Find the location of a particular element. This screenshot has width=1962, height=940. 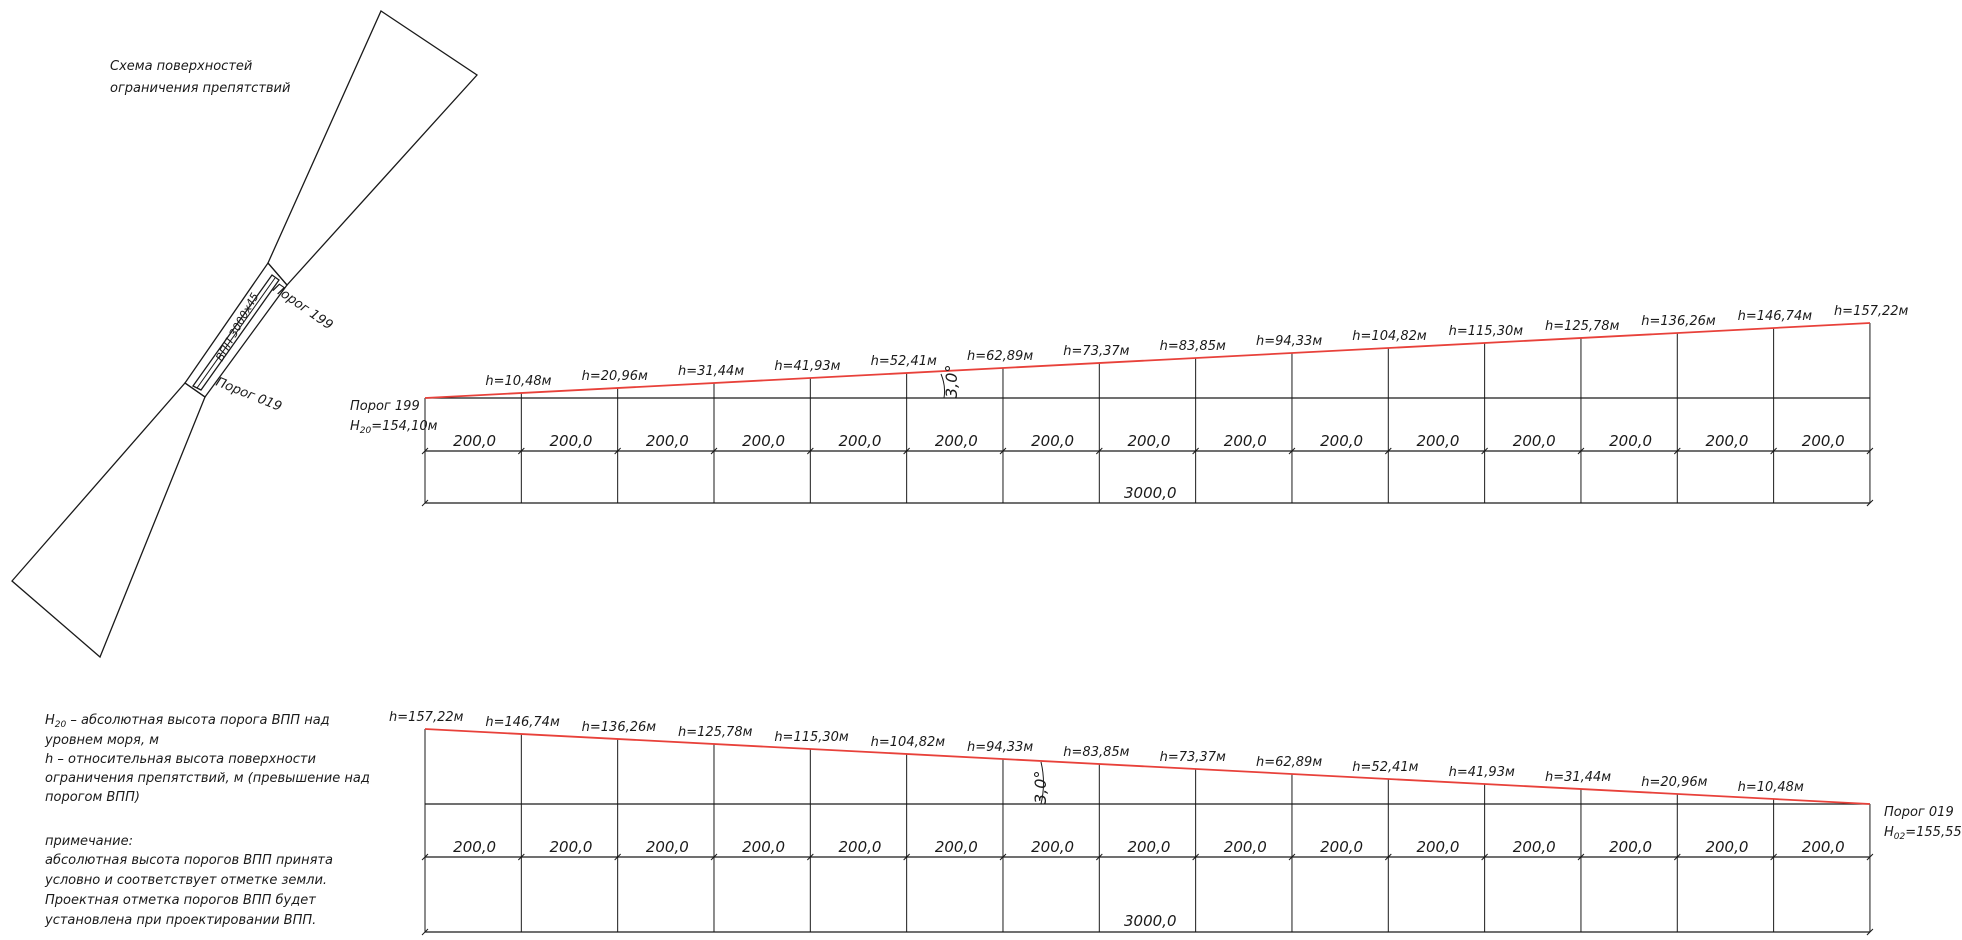

profile-019-height-label: h=62,89м is located at coordinates (1289, 762).